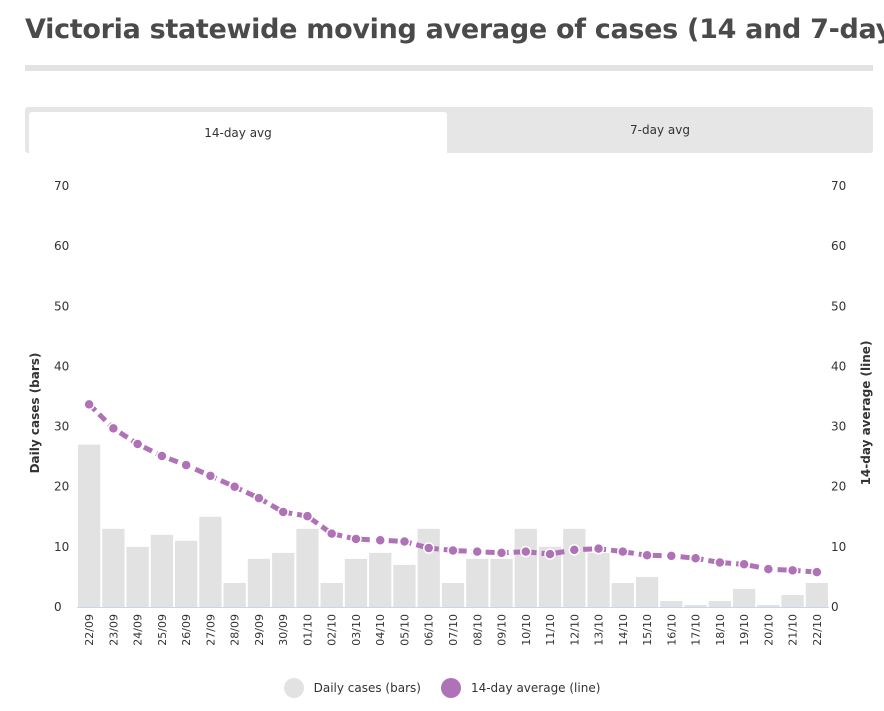 This screenshot has height=711, width=884. I want to click on title-divider, so click(449, 68).